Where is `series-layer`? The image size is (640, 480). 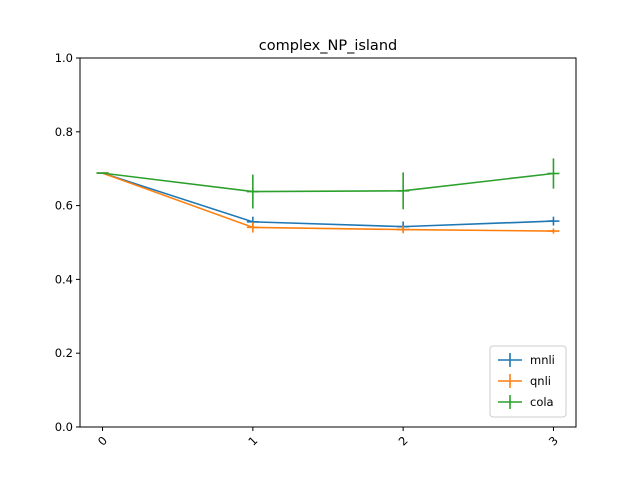
series-layer is located at coordinates (328, 196).